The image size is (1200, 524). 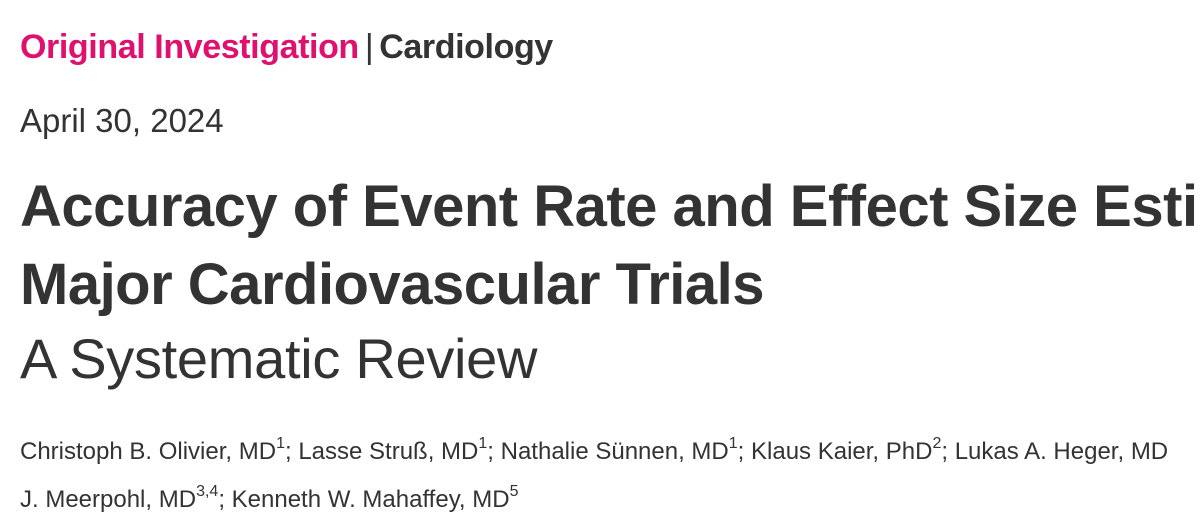 I want to click on specialty-label: Cardiology, so click(x=466, y=47).